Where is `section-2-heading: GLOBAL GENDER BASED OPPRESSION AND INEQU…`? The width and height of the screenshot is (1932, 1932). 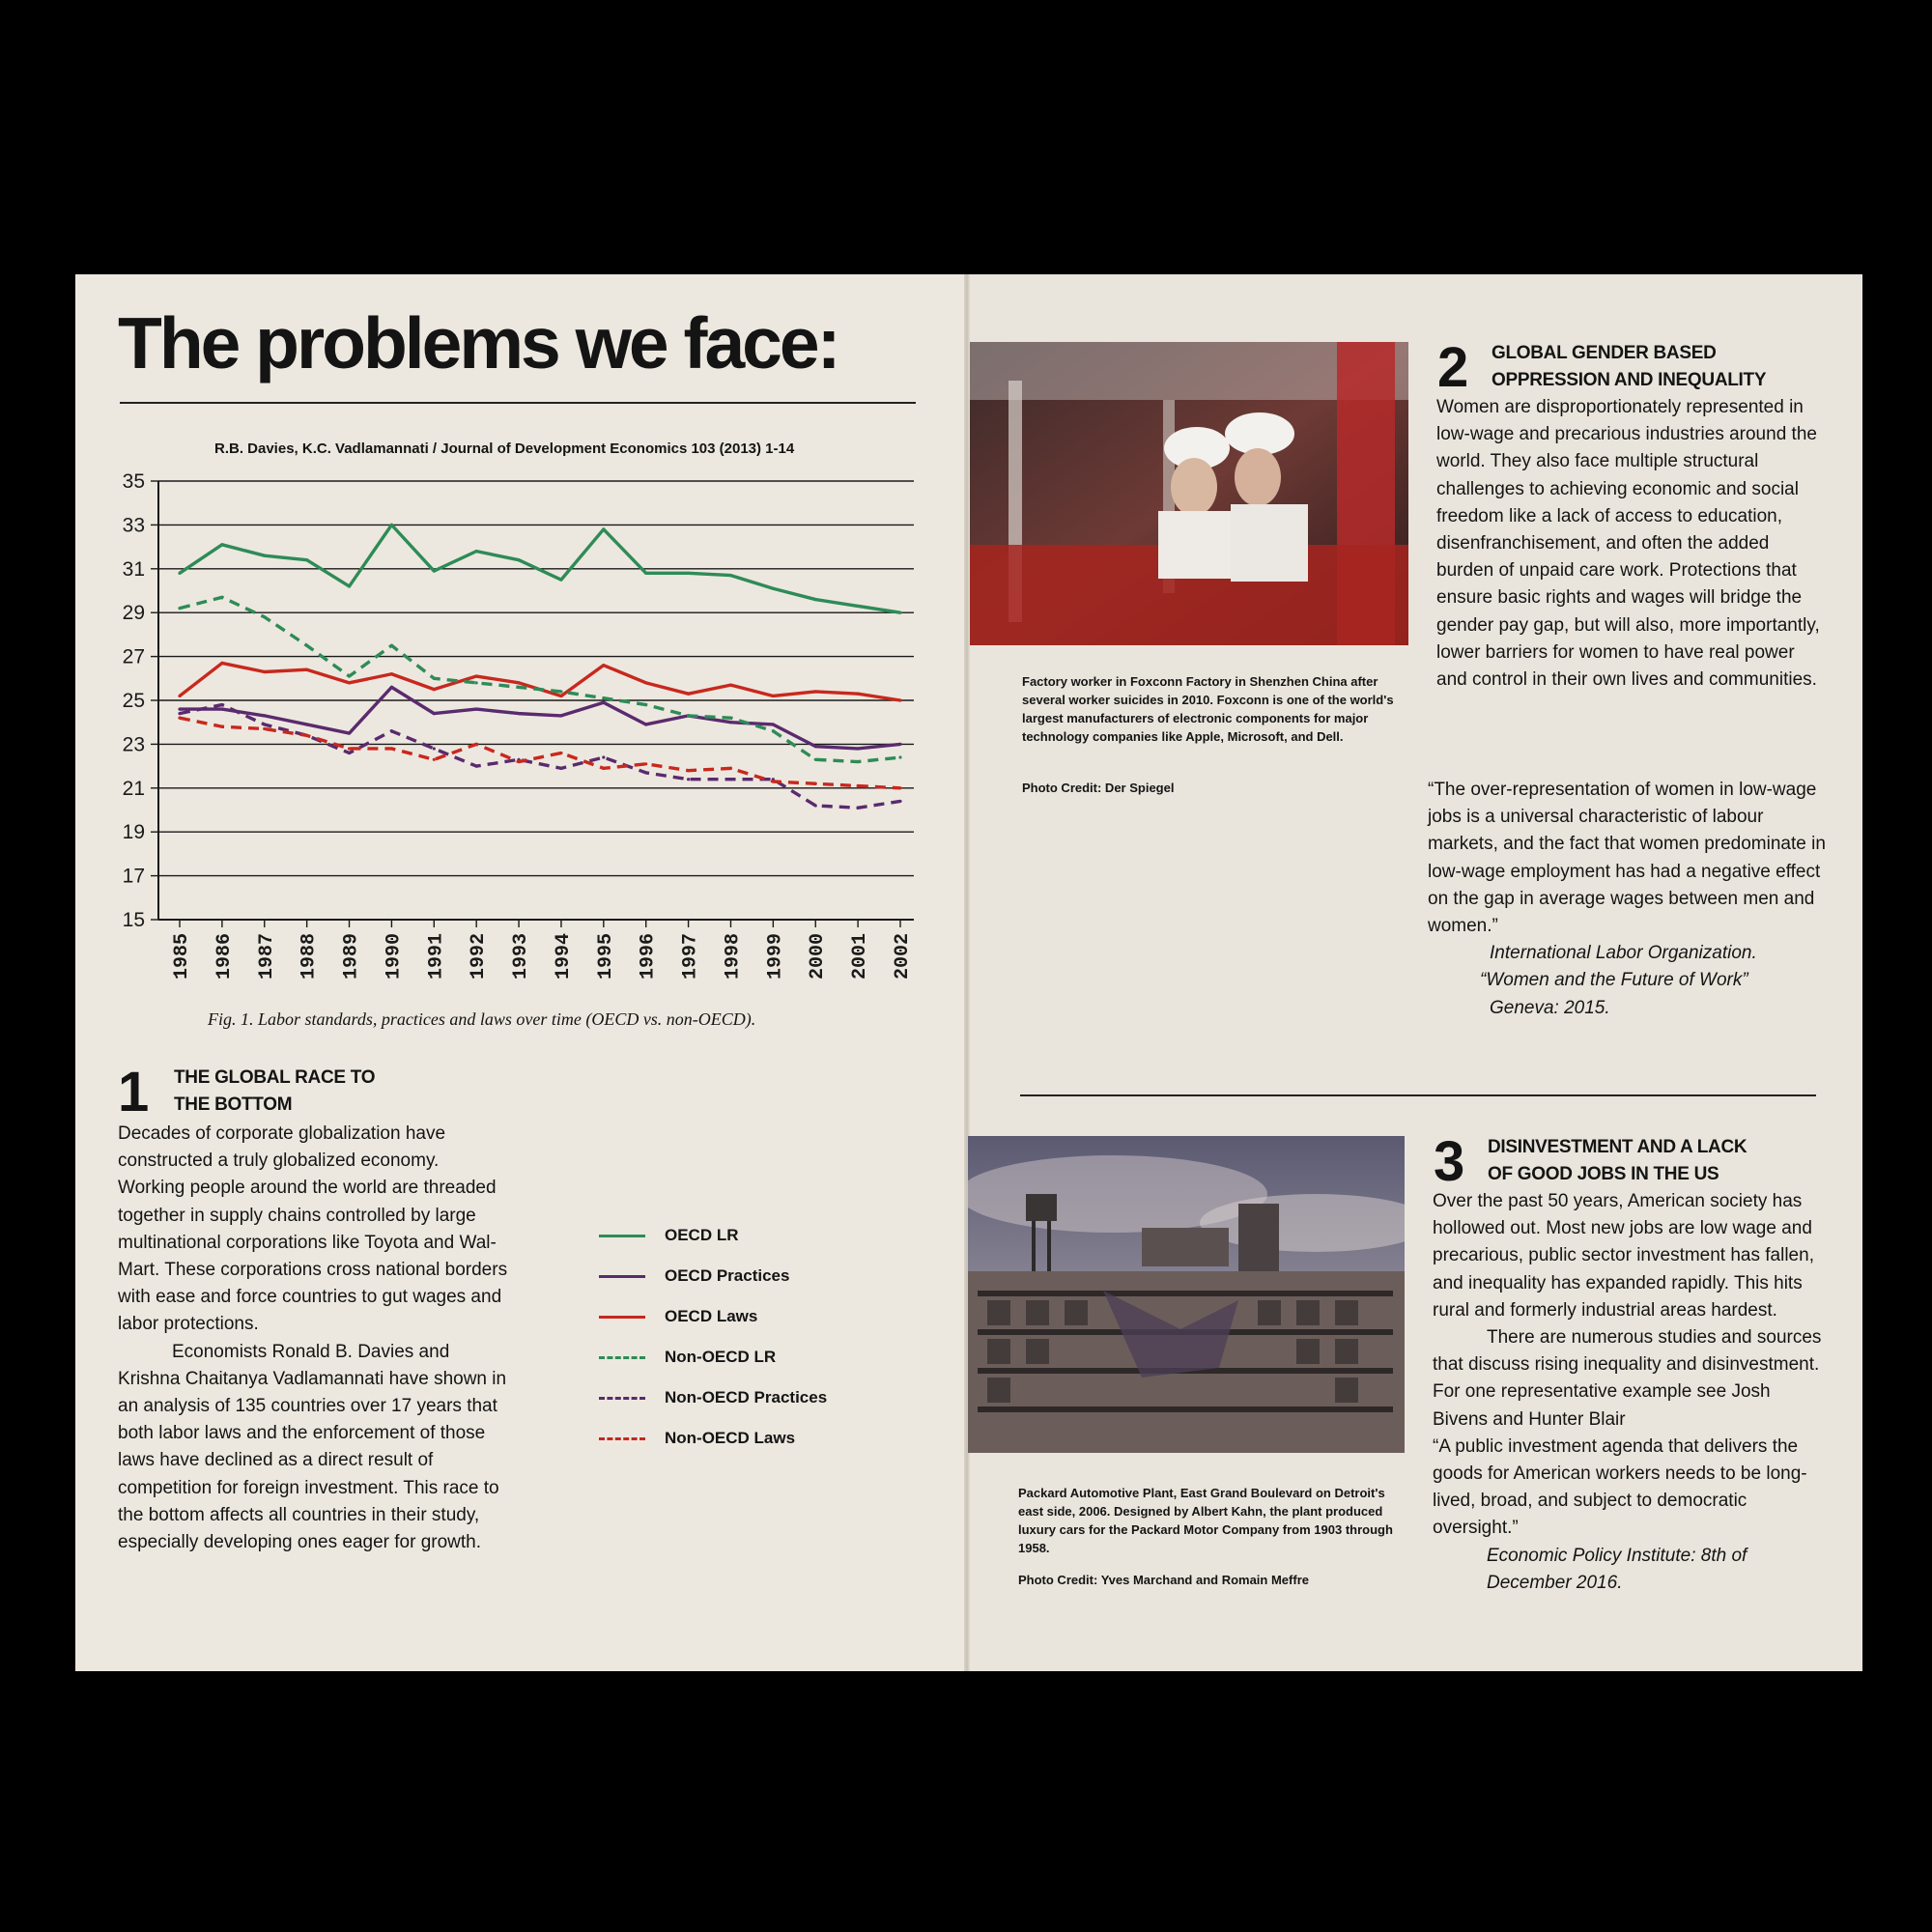 section-2-heading: GLOBAL GENDER BASED OPPRESSION AND INEQU… is located at coordinates (1629, 367).